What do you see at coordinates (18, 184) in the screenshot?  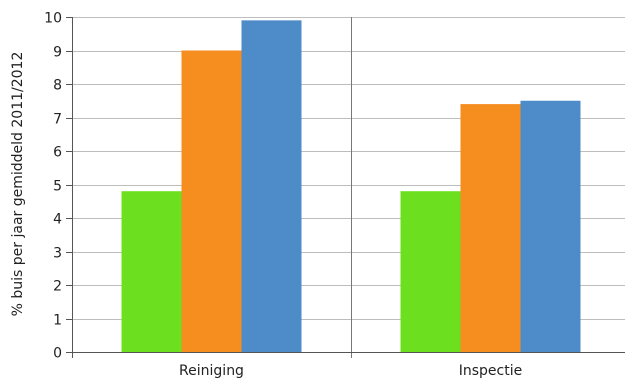 I see `y-axis-label: % buis per jaar gemiddeld 2011/2012` at bounding box center [18, 184].